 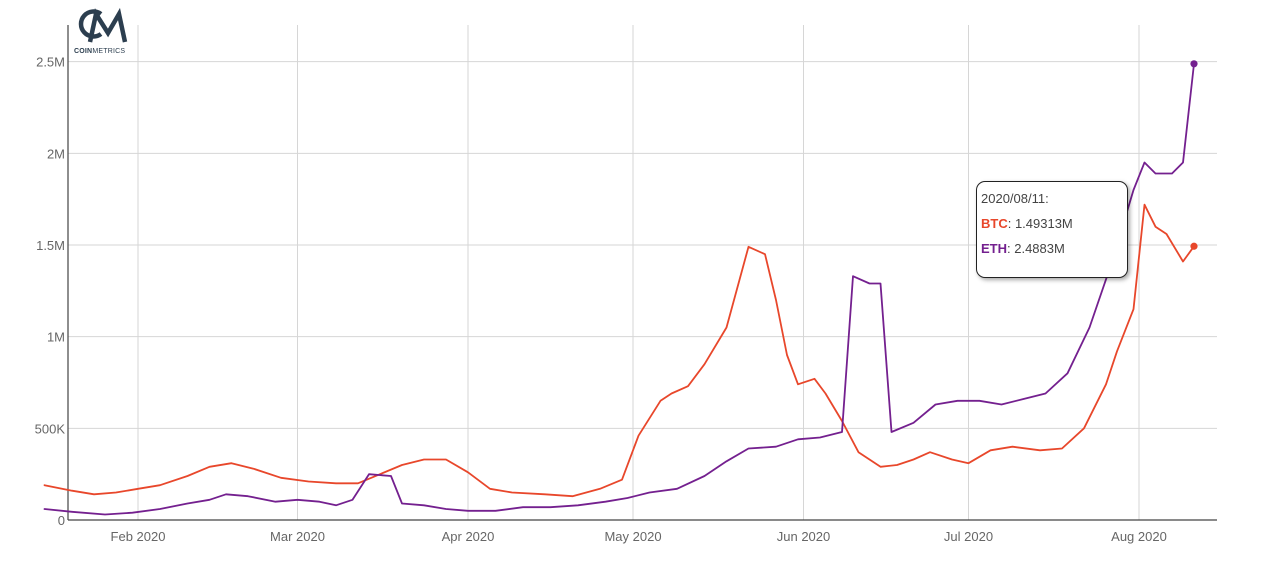 I want to click on logo-subtitle-bold: COIN, so click(x=83, y=51).